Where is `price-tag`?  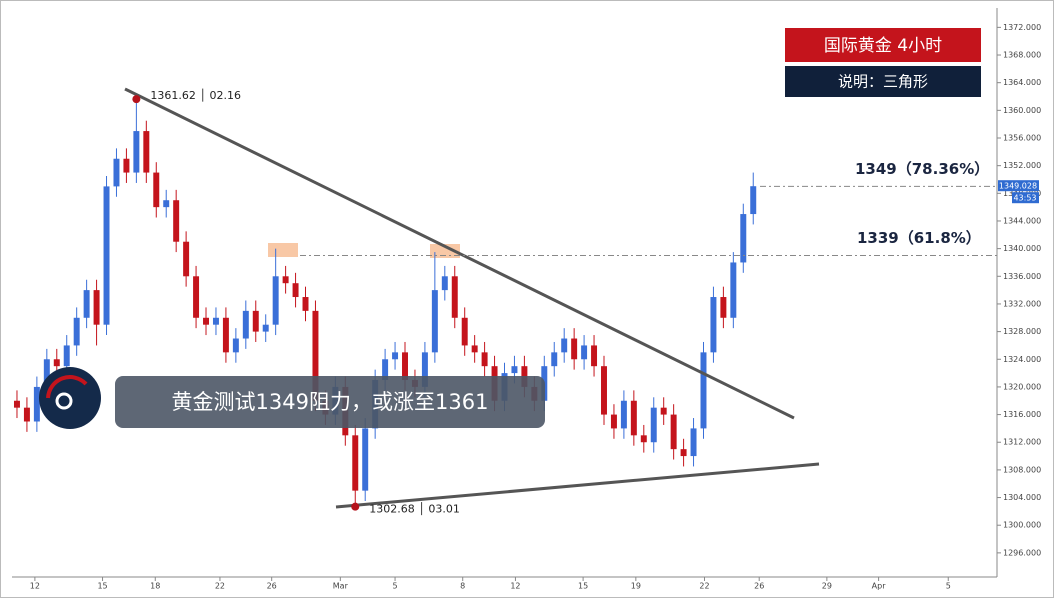
price-tag is located at coordinates (1018, 186).